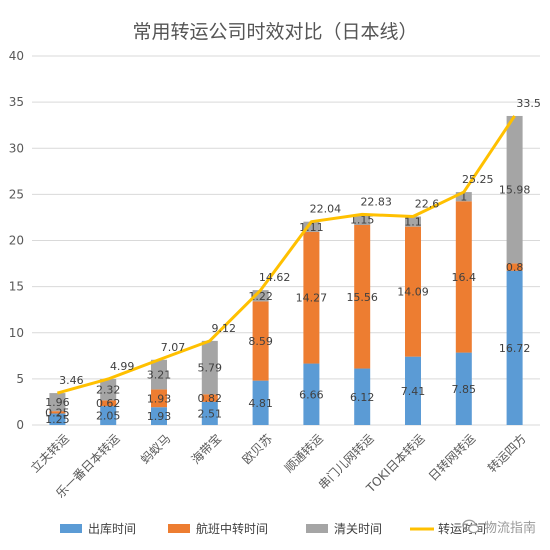 This screenshot has height=550, width=550. I want to click on chart-title: 常用转运公司时效对比（日本线）, so click(274, 32).